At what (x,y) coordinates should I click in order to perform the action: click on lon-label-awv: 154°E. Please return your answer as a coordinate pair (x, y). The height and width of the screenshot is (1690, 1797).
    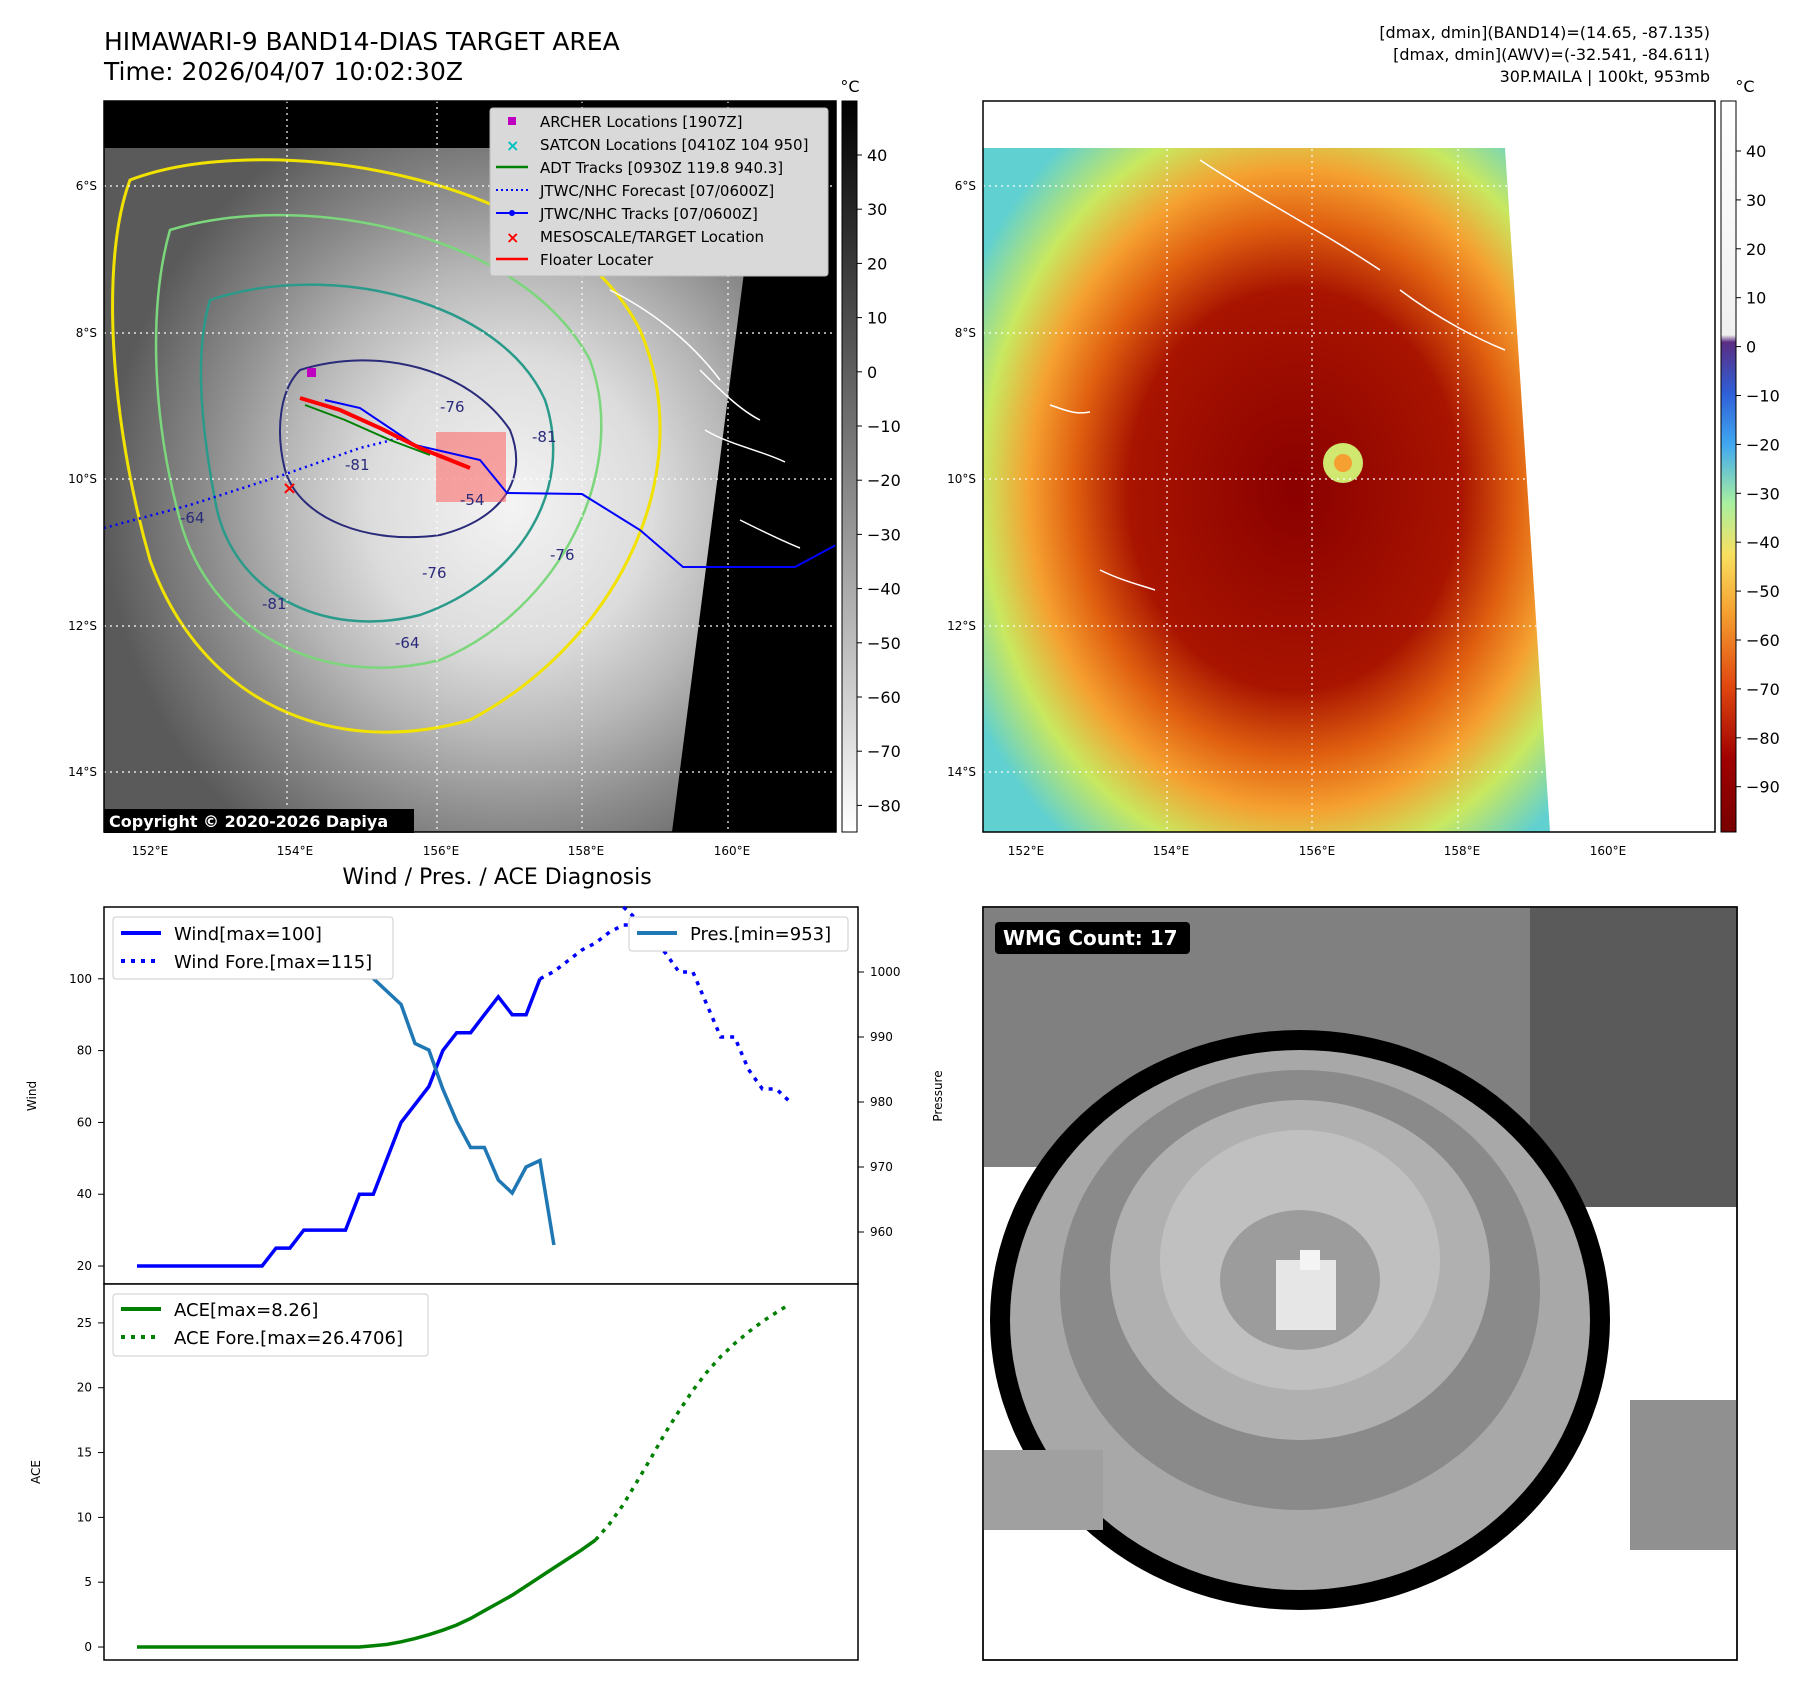
    Looking at the image, I should click on (1171, 851).